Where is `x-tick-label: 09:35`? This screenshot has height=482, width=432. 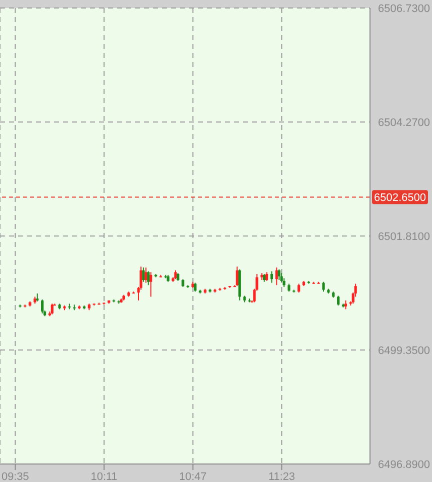 x-tick-label: 09:35 is located at coordinates (16, 476).